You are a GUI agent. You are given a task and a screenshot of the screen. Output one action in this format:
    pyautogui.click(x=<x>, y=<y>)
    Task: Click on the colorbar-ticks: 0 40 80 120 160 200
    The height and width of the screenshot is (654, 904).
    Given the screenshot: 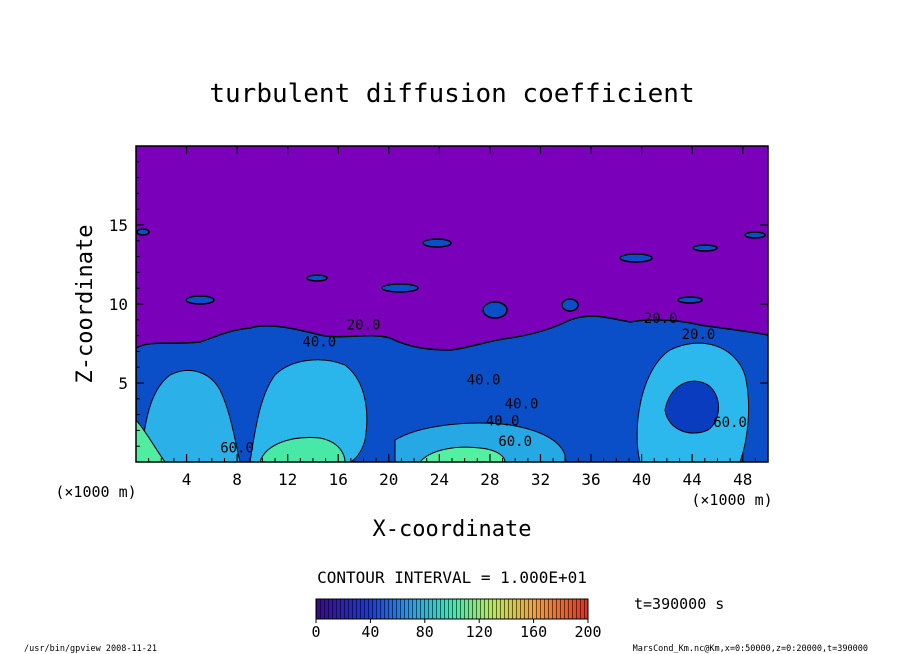 What is the action you would take?
    pyautogui.click(x=456, y=630)
    